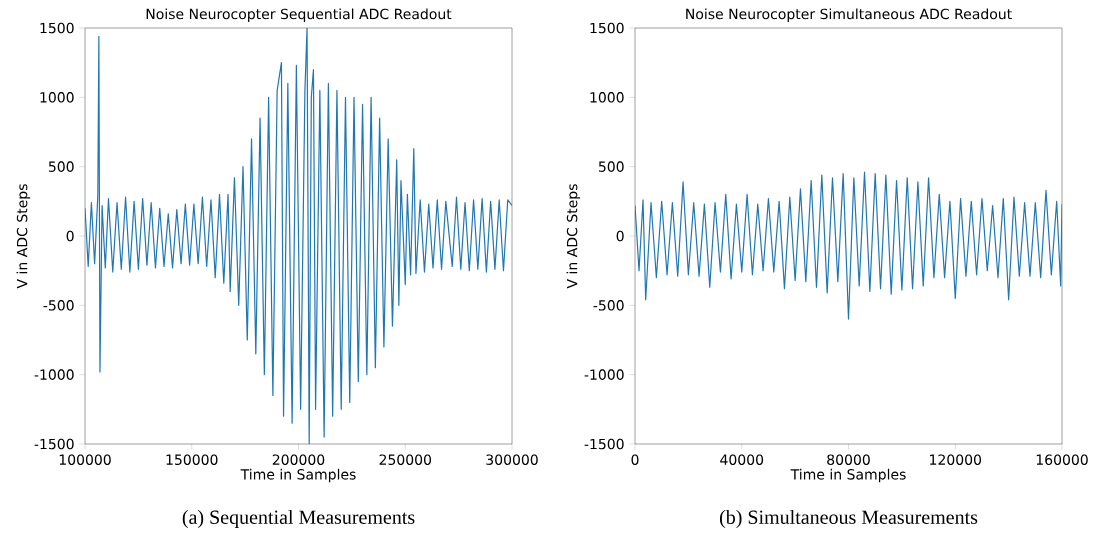 This screenshot has width=1094, height=539. Describe the element at coordinates (85, 459) in the screenshot. I see `x-tick-label: 100000` at that location.